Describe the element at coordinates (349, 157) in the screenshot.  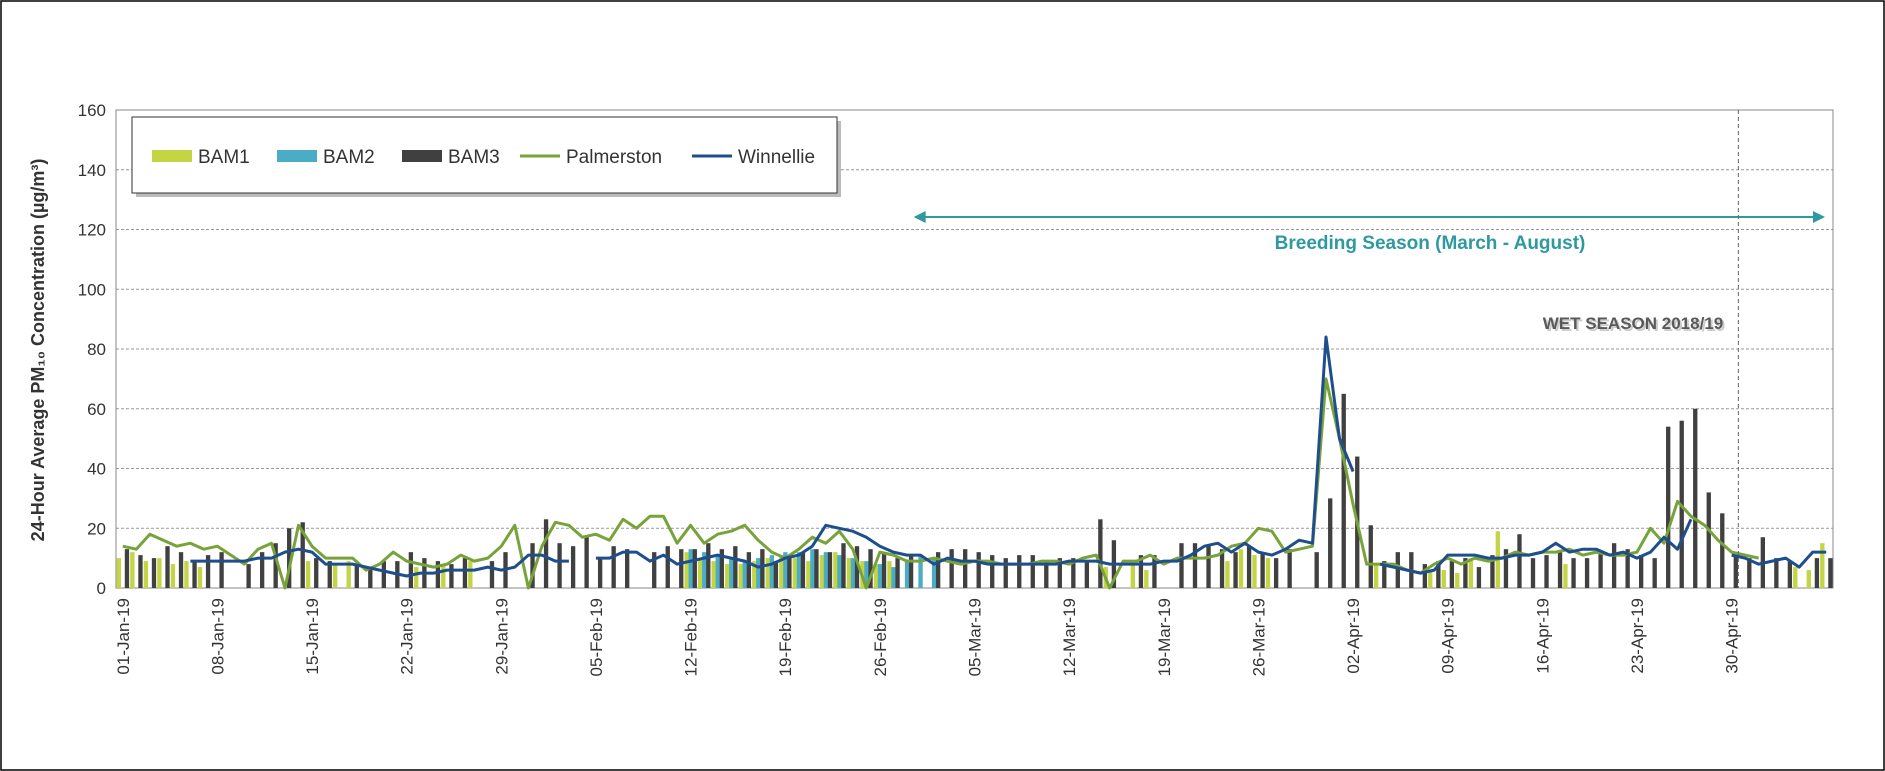
I see `legend-label: BAM2` at that location.